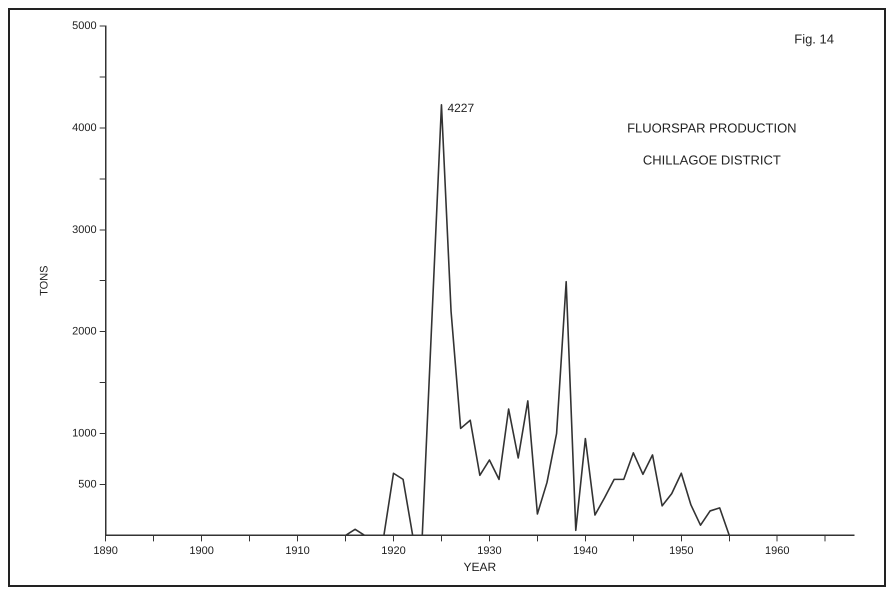  Describe the element at coordinates (712, 128) in the screenshot. I see `text: FLUORSPAR PRODUCTION` at that location.